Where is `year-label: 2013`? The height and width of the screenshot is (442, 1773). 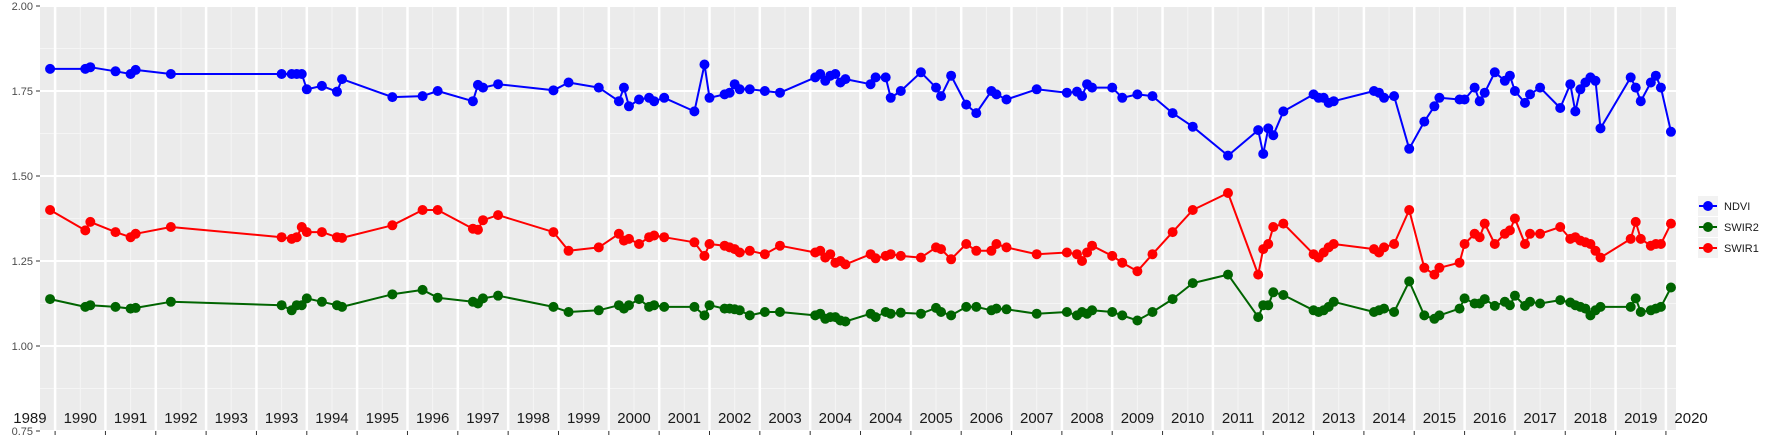 year-label: 2013 is located at coordinates (1338, 418).